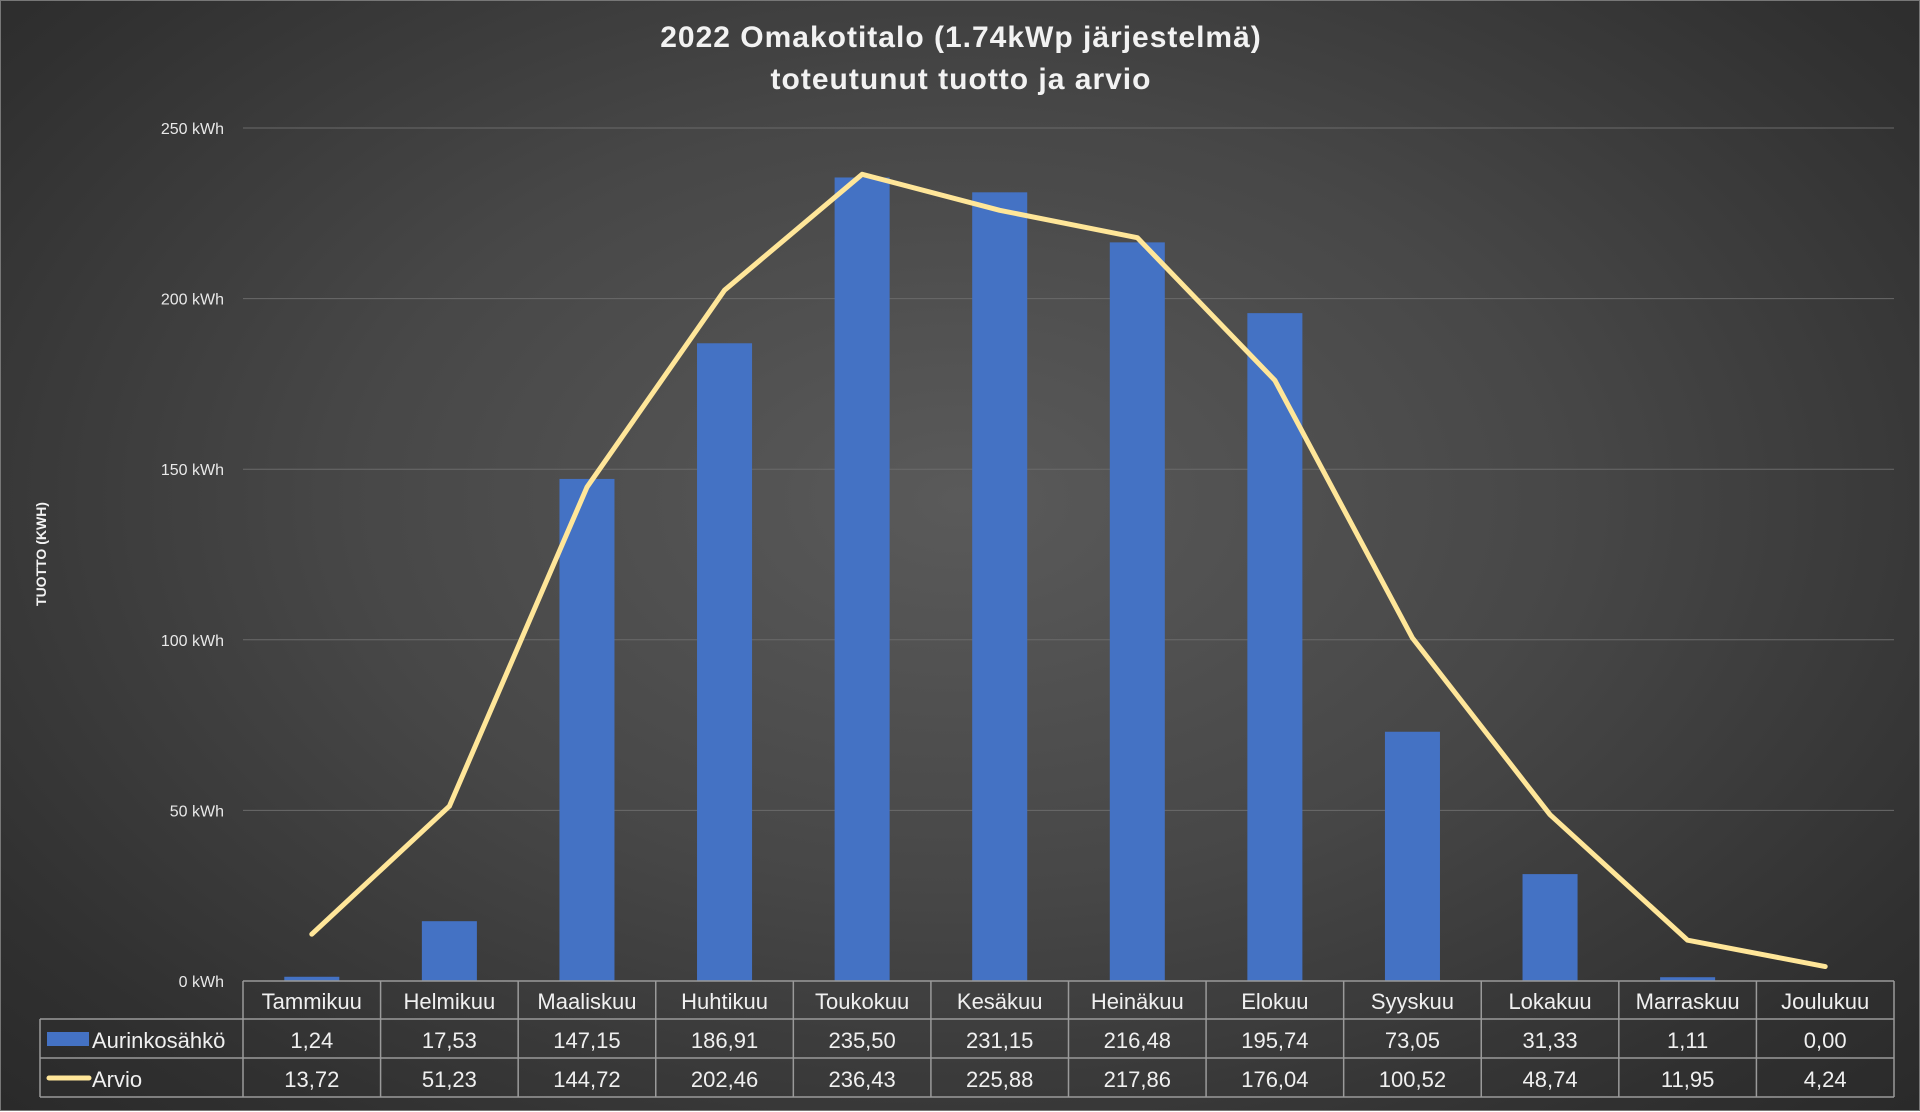 The height and width of the screenshot is (1112, 1920). What do you see at coordinates (450, 1001) in the screenshot?
I see `table-header-cell: Helmikuu` at bounding box center [450, 1001].